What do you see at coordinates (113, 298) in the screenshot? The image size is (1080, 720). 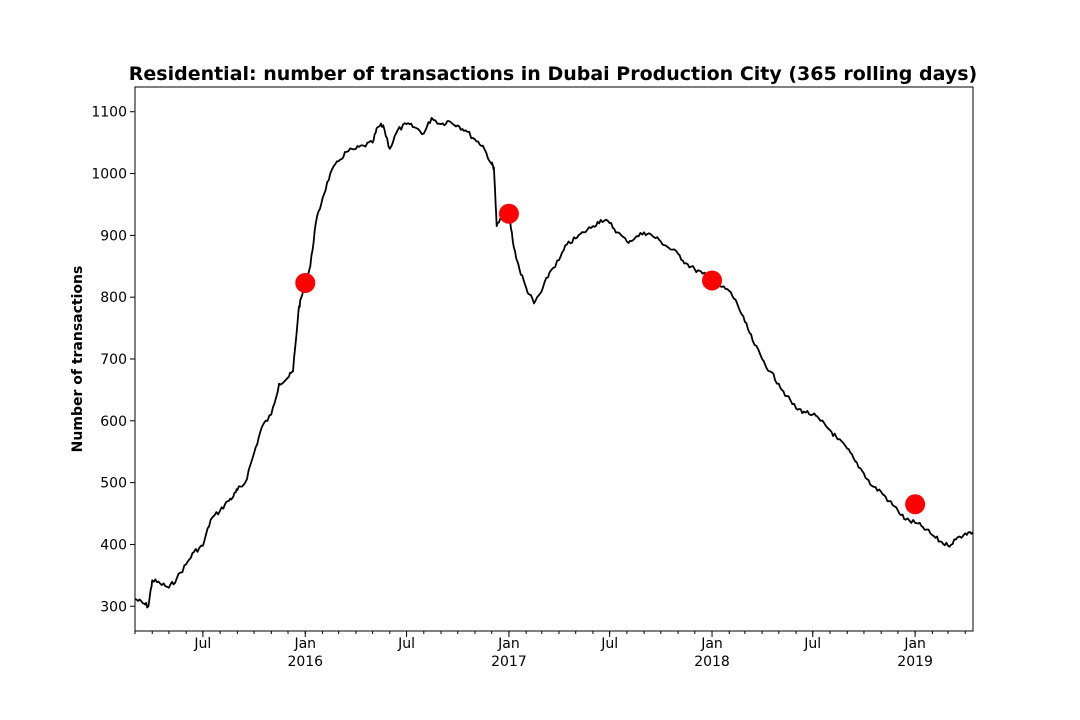 I see `y-tick-label-5: 800` at bounding box center [113, 298].